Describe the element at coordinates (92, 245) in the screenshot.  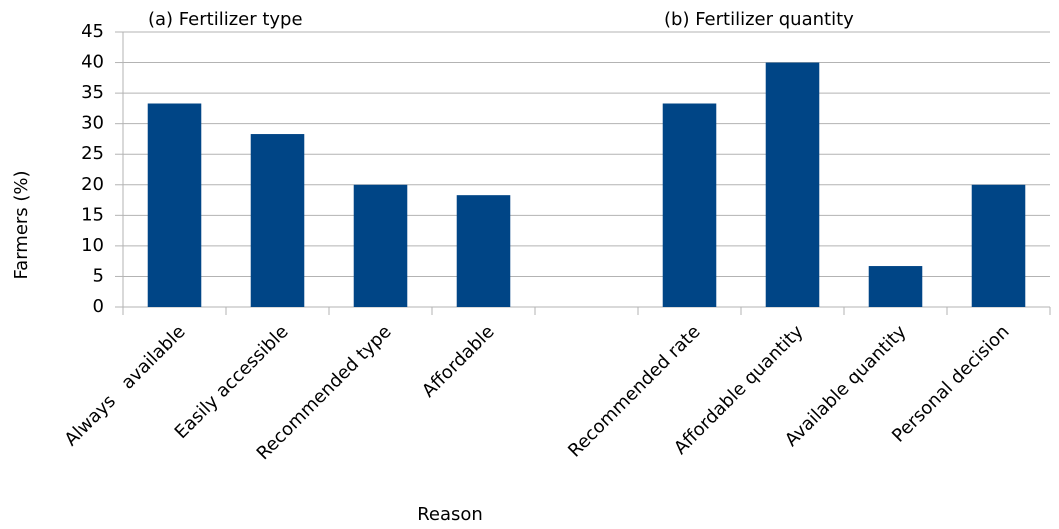
I see `y-tick-label: 10` at that location.